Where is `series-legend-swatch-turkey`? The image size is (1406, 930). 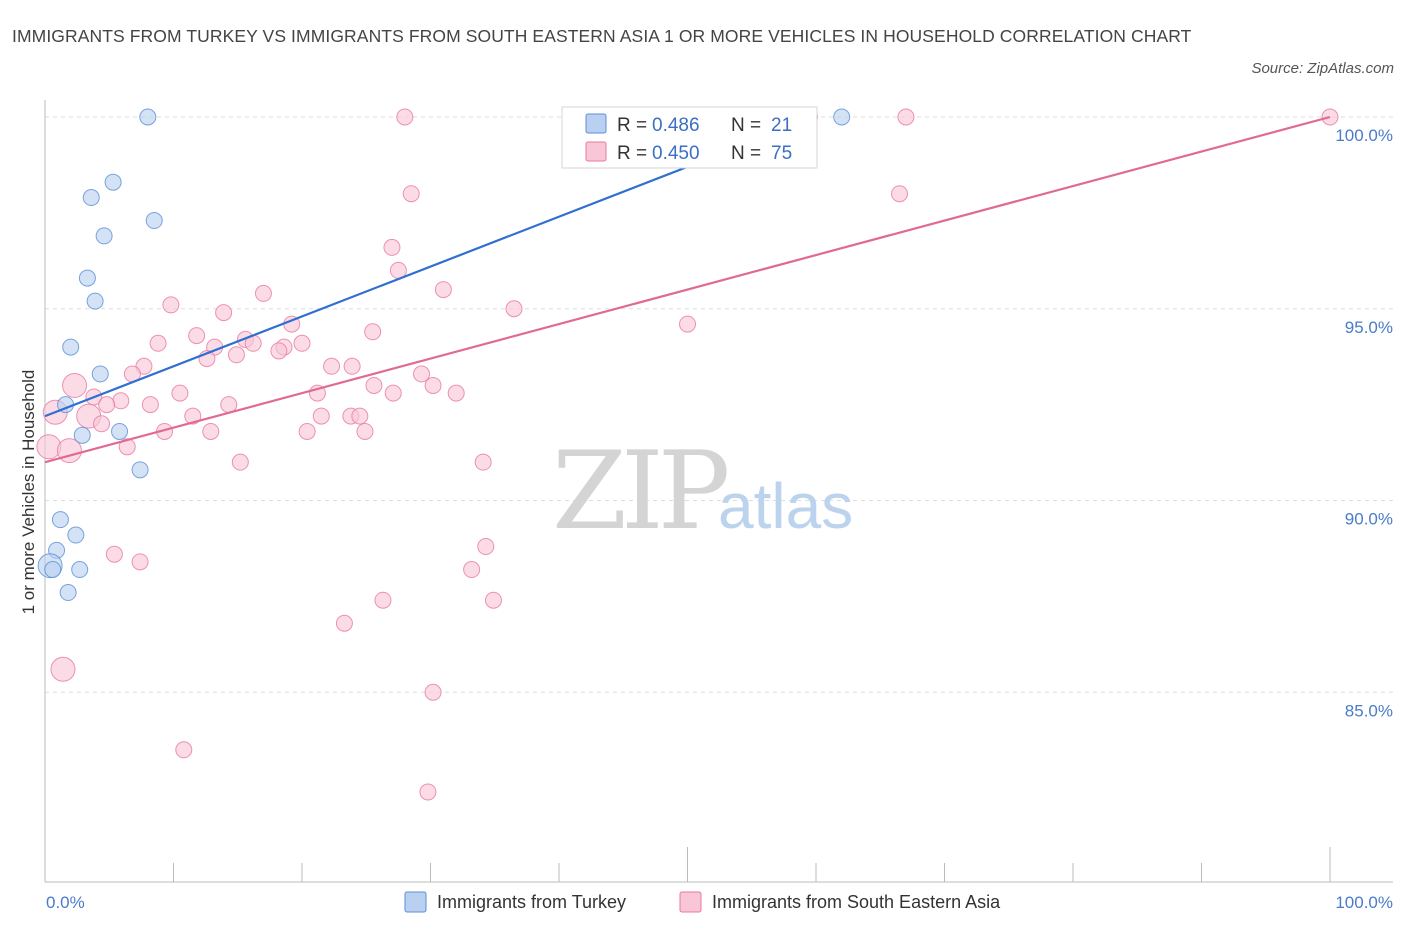
series-legend-swatch-turkey is located at coordinates (415, 902).